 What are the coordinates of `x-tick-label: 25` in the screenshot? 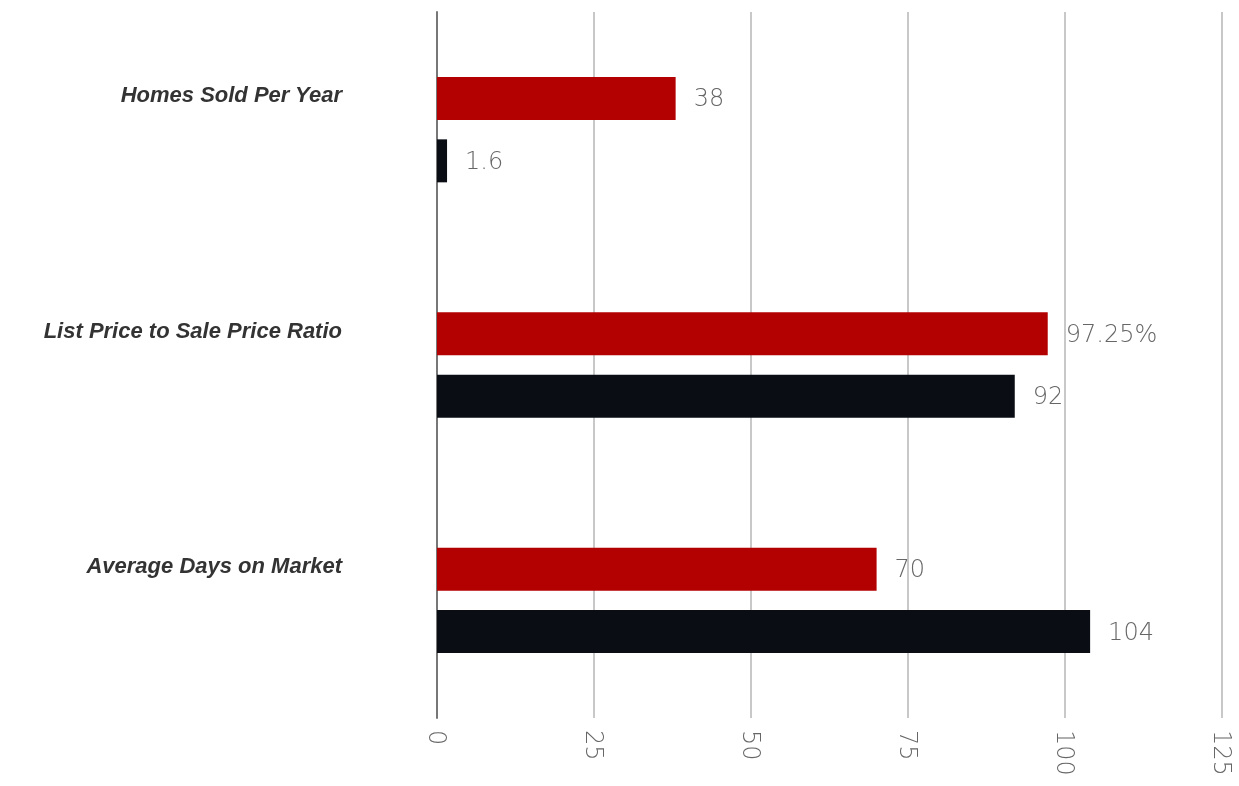 It's located at (594, 745).